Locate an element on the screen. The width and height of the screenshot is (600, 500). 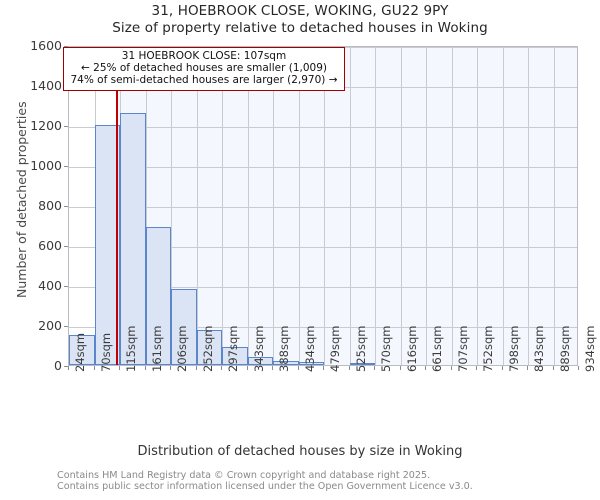
x-tick-label: 570sqm is located at coordinates (386, 348).